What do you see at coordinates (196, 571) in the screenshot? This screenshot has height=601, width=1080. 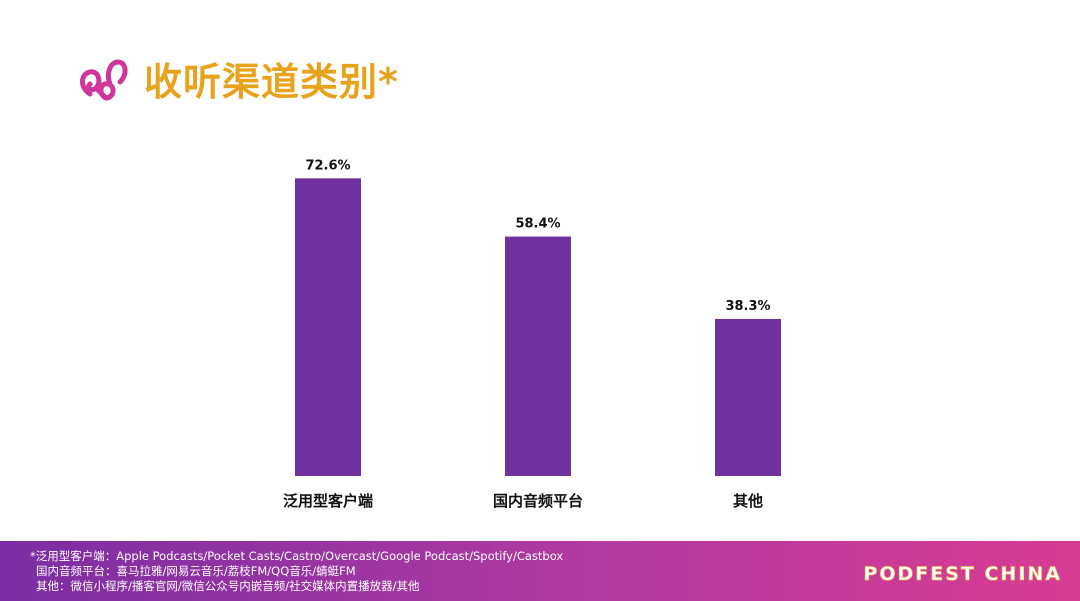 I see `footnote-line: 国内音频平台：喜马拉雅/网易云音乐/荔枝FM/QQ音乐/蜻蜓FM` at bounding box center [196, 571].